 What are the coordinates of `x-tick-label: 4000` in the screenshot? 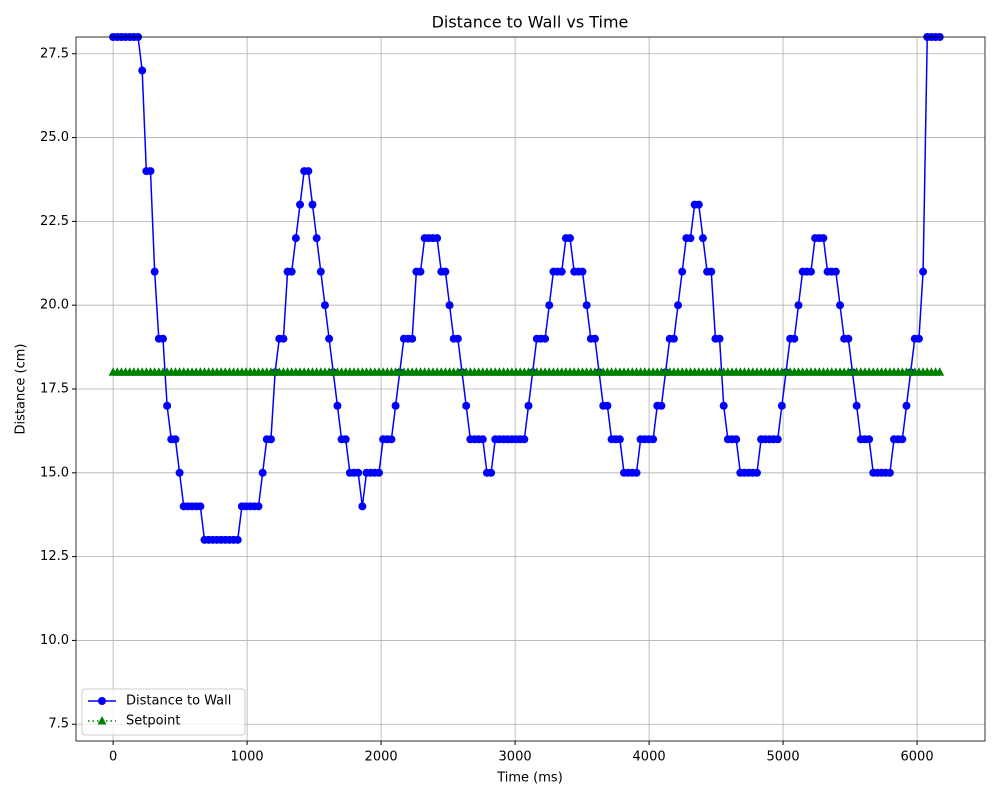 It's located at (649, 757).